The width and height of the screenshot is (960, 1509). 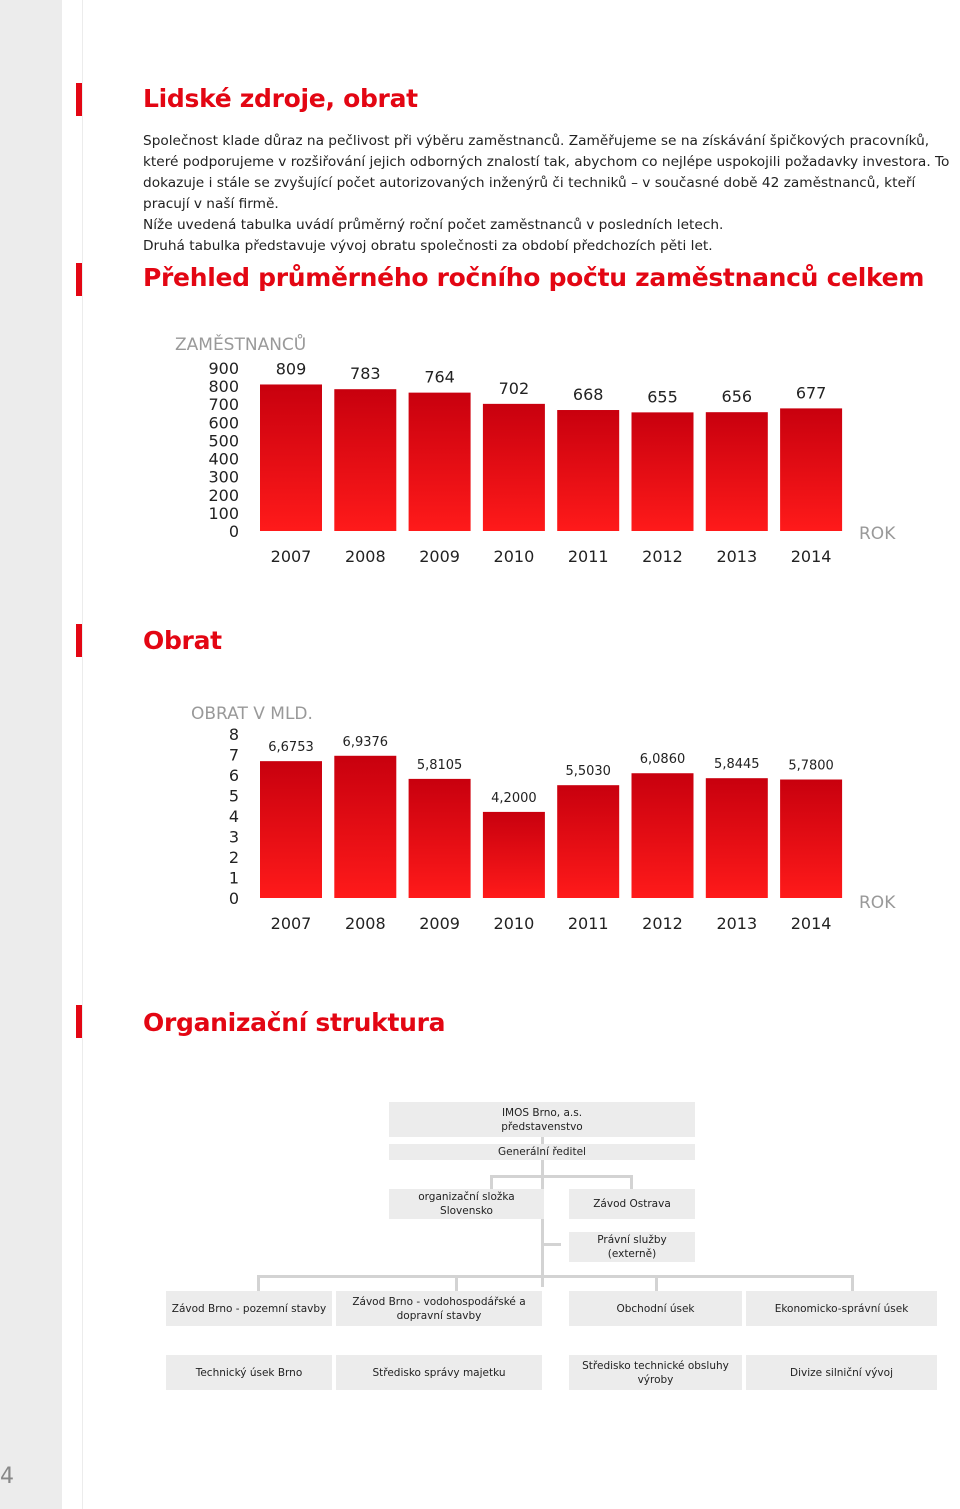 I want to click on value-label-2012: 6,0860, so click(x=663, y=759).